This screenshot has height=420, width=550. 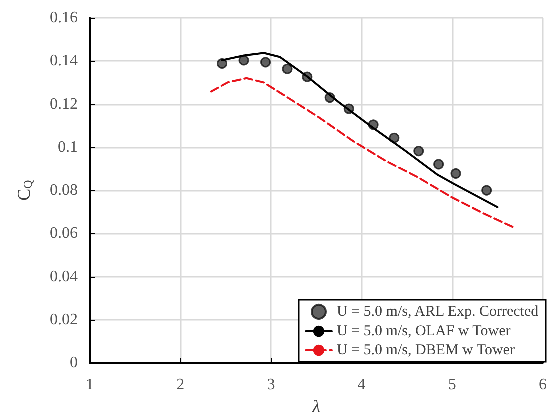 I want to click on legend-label: U = 5.0 m/s, DBEM w Tower, so click(x=425, y=350).